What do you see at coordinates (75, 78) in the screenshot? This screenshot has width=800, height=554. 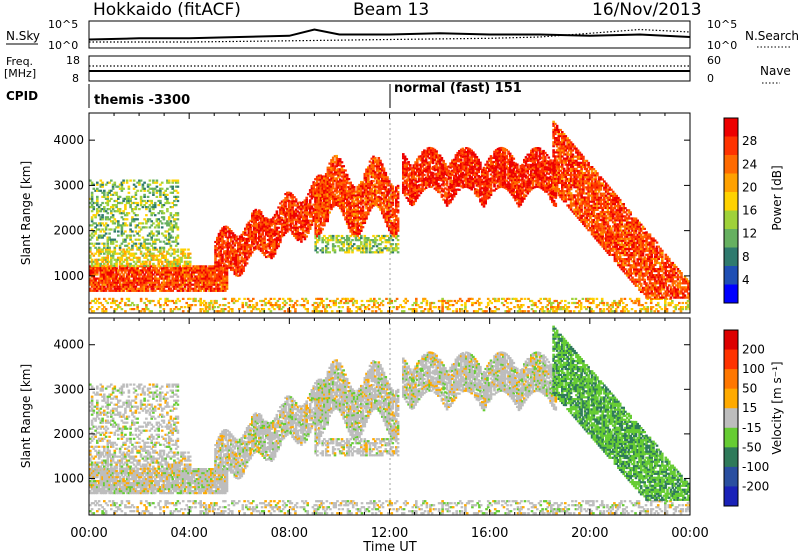 I see `freq-tick-bottom: 8` at bounding box center [75, 78].